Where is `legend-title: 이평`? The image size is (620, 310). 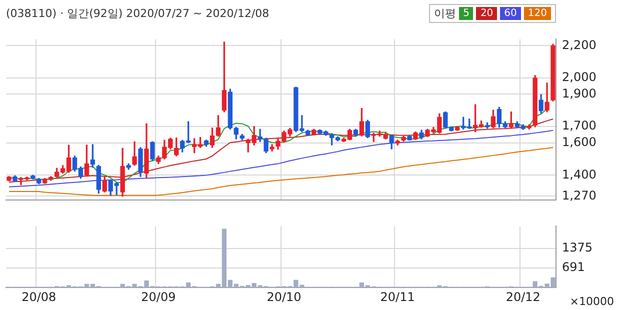
legend-title: 이평 is located at coordinates (445, 13).